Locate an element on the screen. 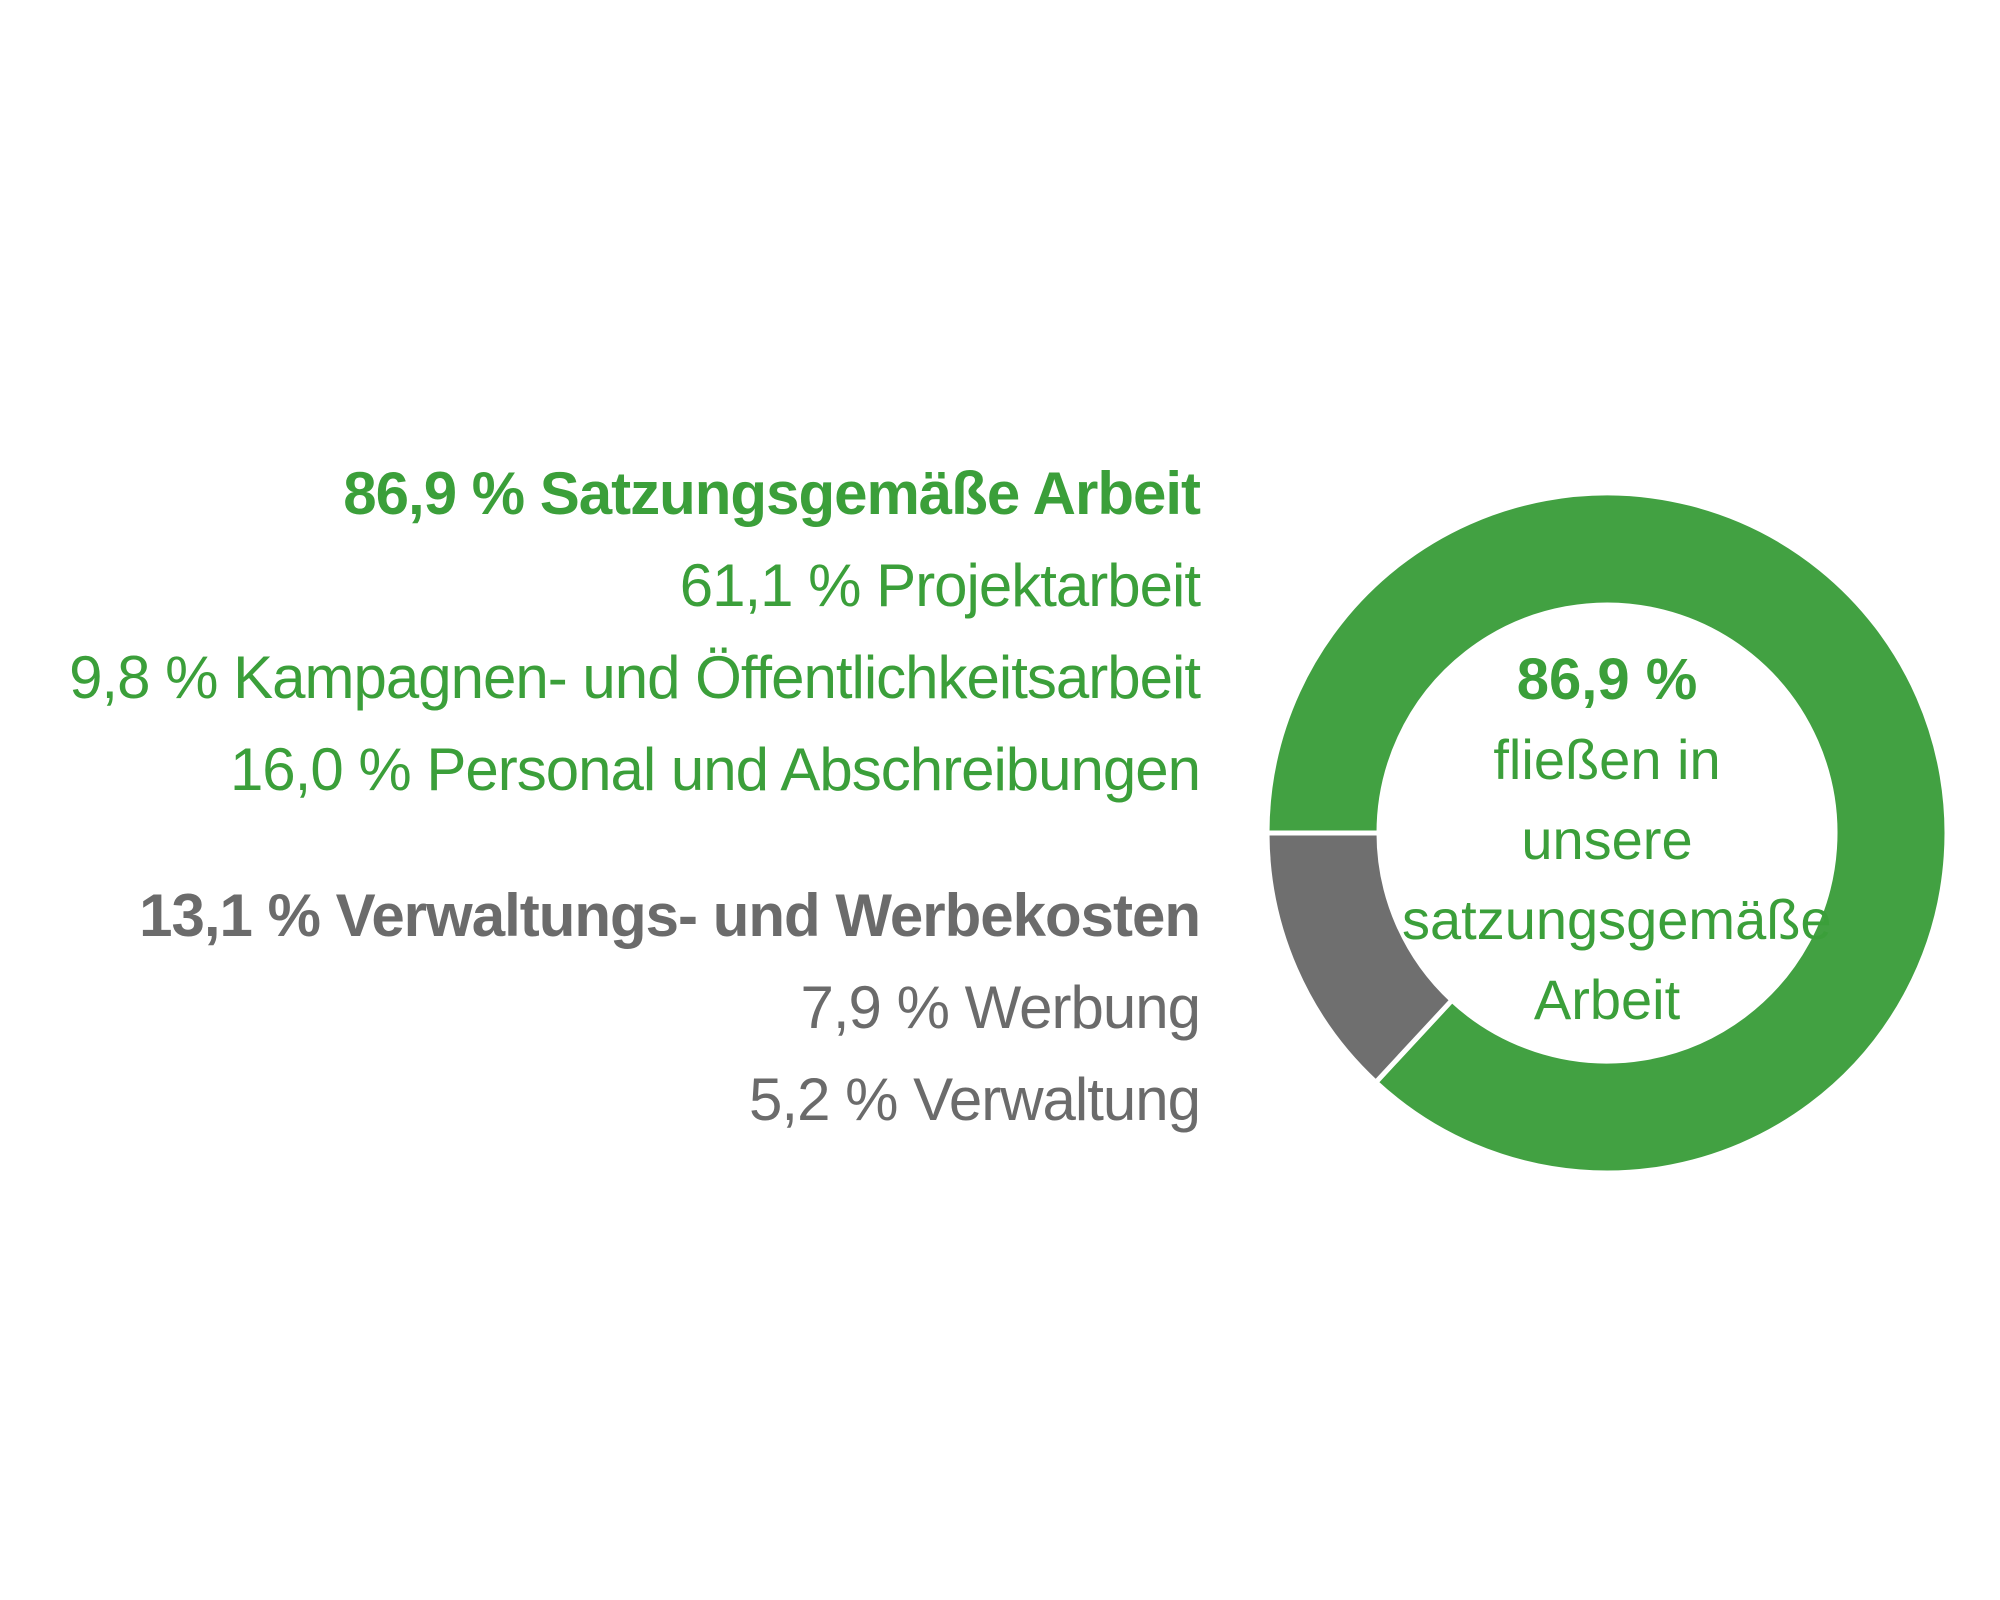 This screenshot has width=2000, height=1600. donut-chart-svg is located at coordinates (1607, 833).